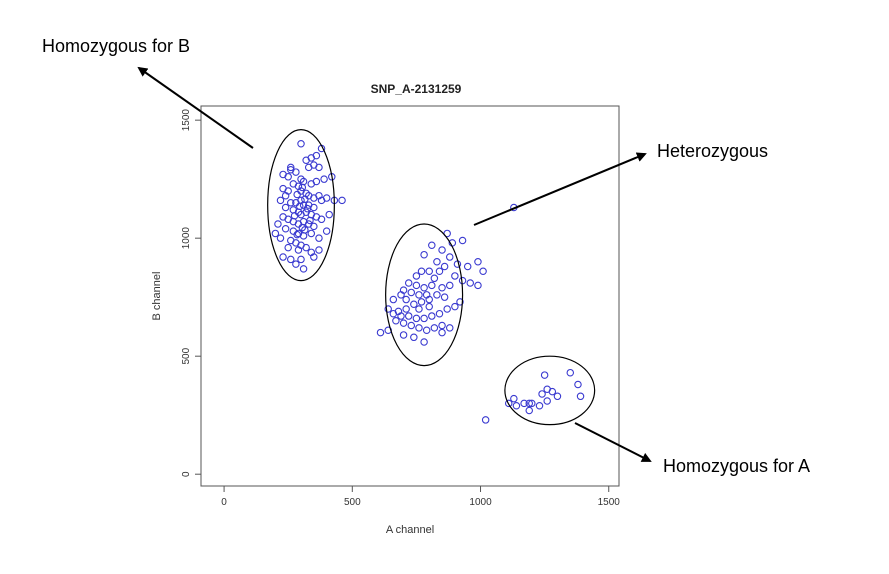 The image size is (889, 574). Describe the element at coordinates (416, 89) in the screenshot. I see `chart-title: SNP_A-2131259` at that location.